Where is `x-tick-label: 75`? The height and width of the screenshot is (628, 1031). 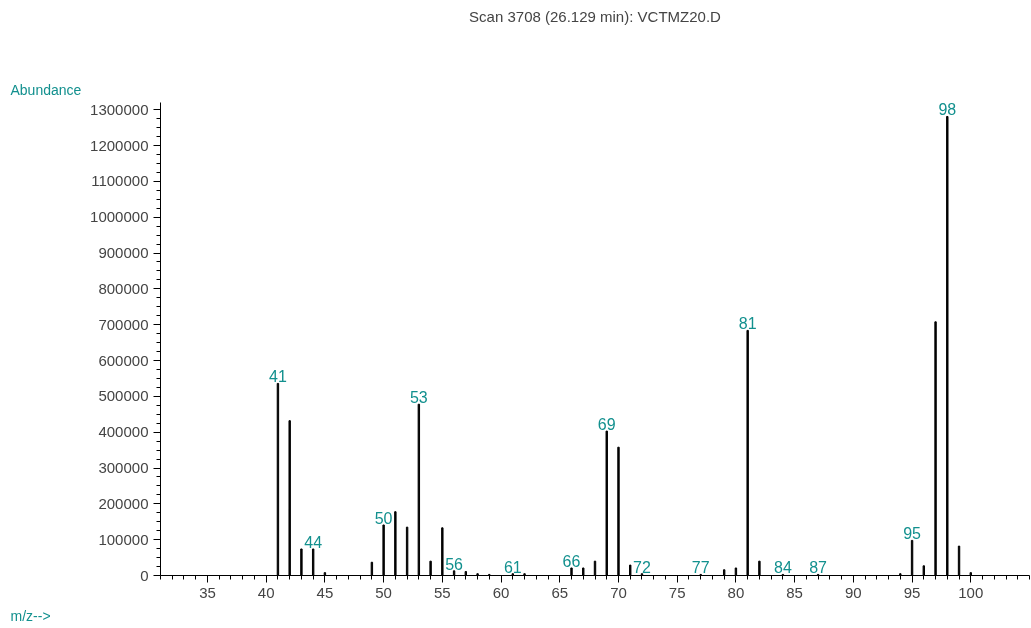 x-tick-label: 75 is located at coordinates (677, 592).